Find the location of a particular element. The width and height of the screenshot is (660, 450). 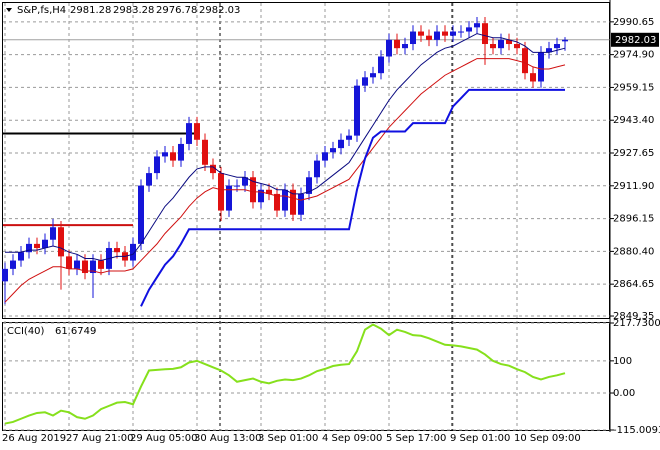

header-close: 2982.03 is located at coordinates (219, 10).